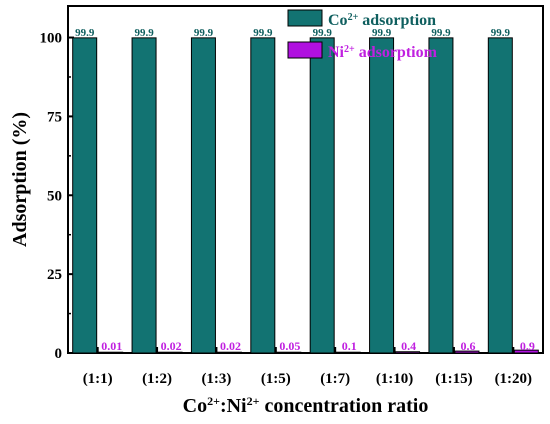 The image size is (550, 424). What do you see at coordinates (467, 346) in the screenshot?
I see `ni-data-label: 0.6` at bounding box center [467, 346].